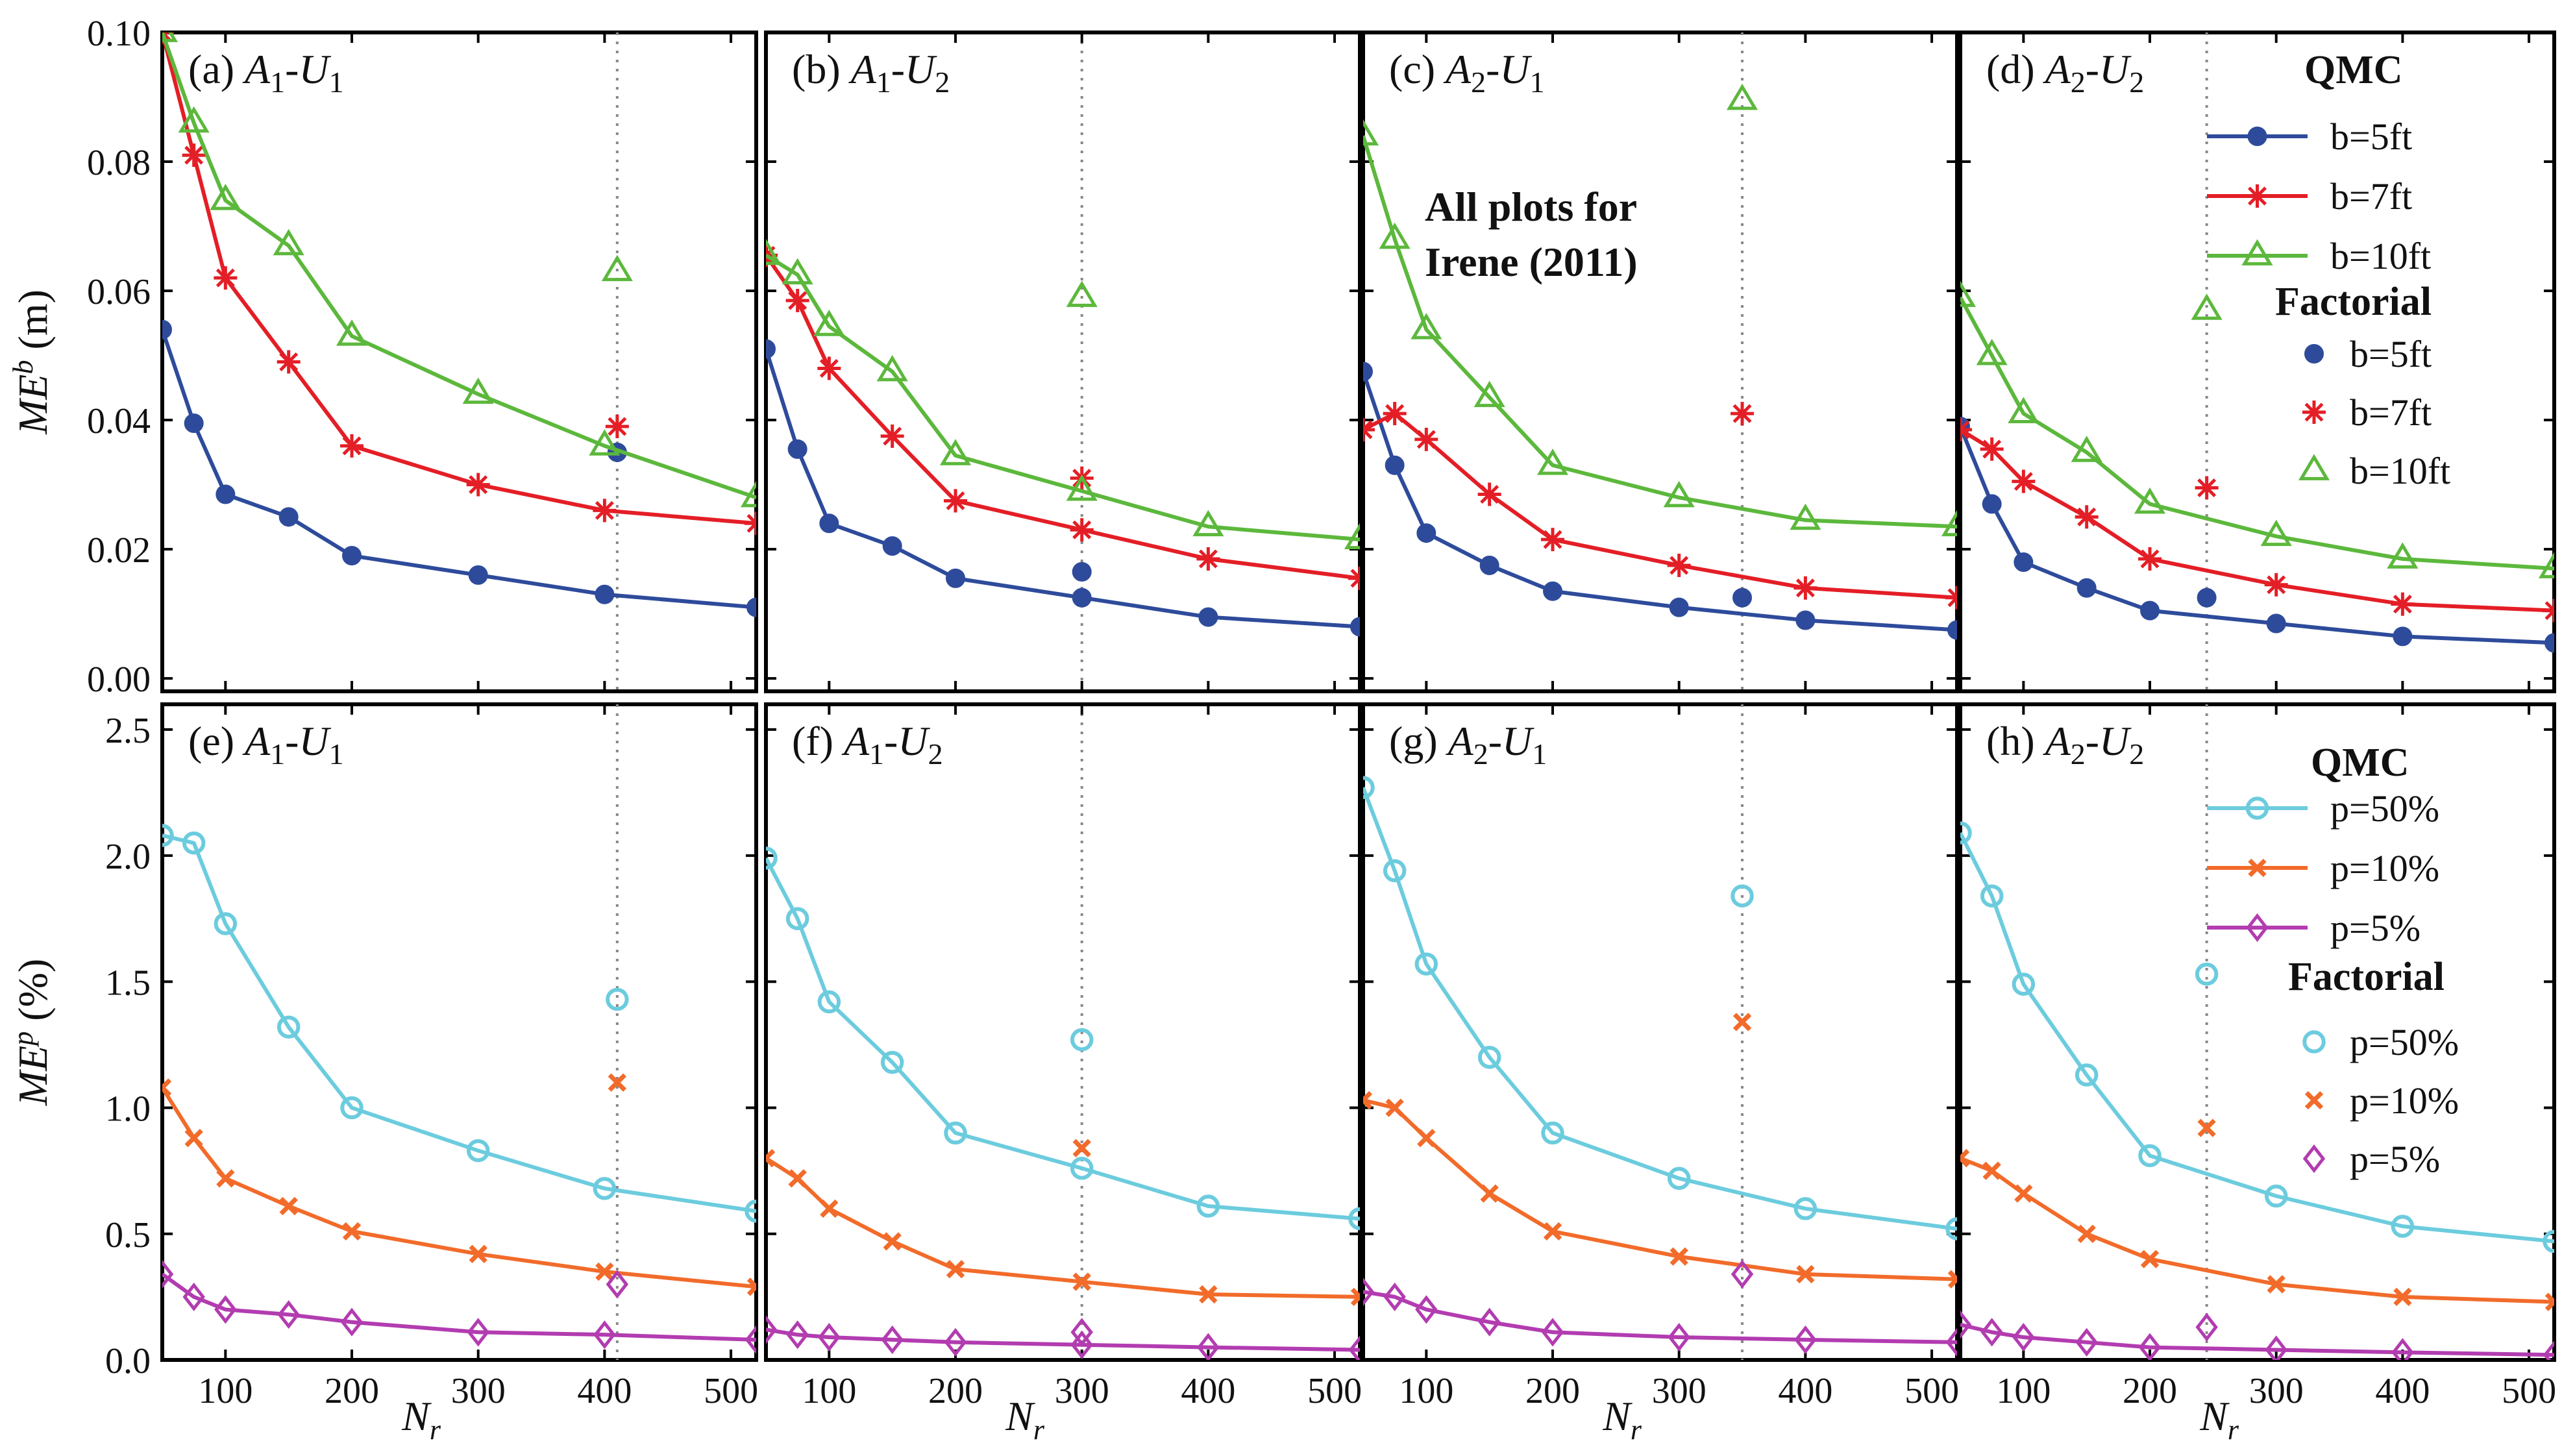  Describe the element at coordinates (1968, 293) in the screenshot. I see `point-b10-shape` at that location.